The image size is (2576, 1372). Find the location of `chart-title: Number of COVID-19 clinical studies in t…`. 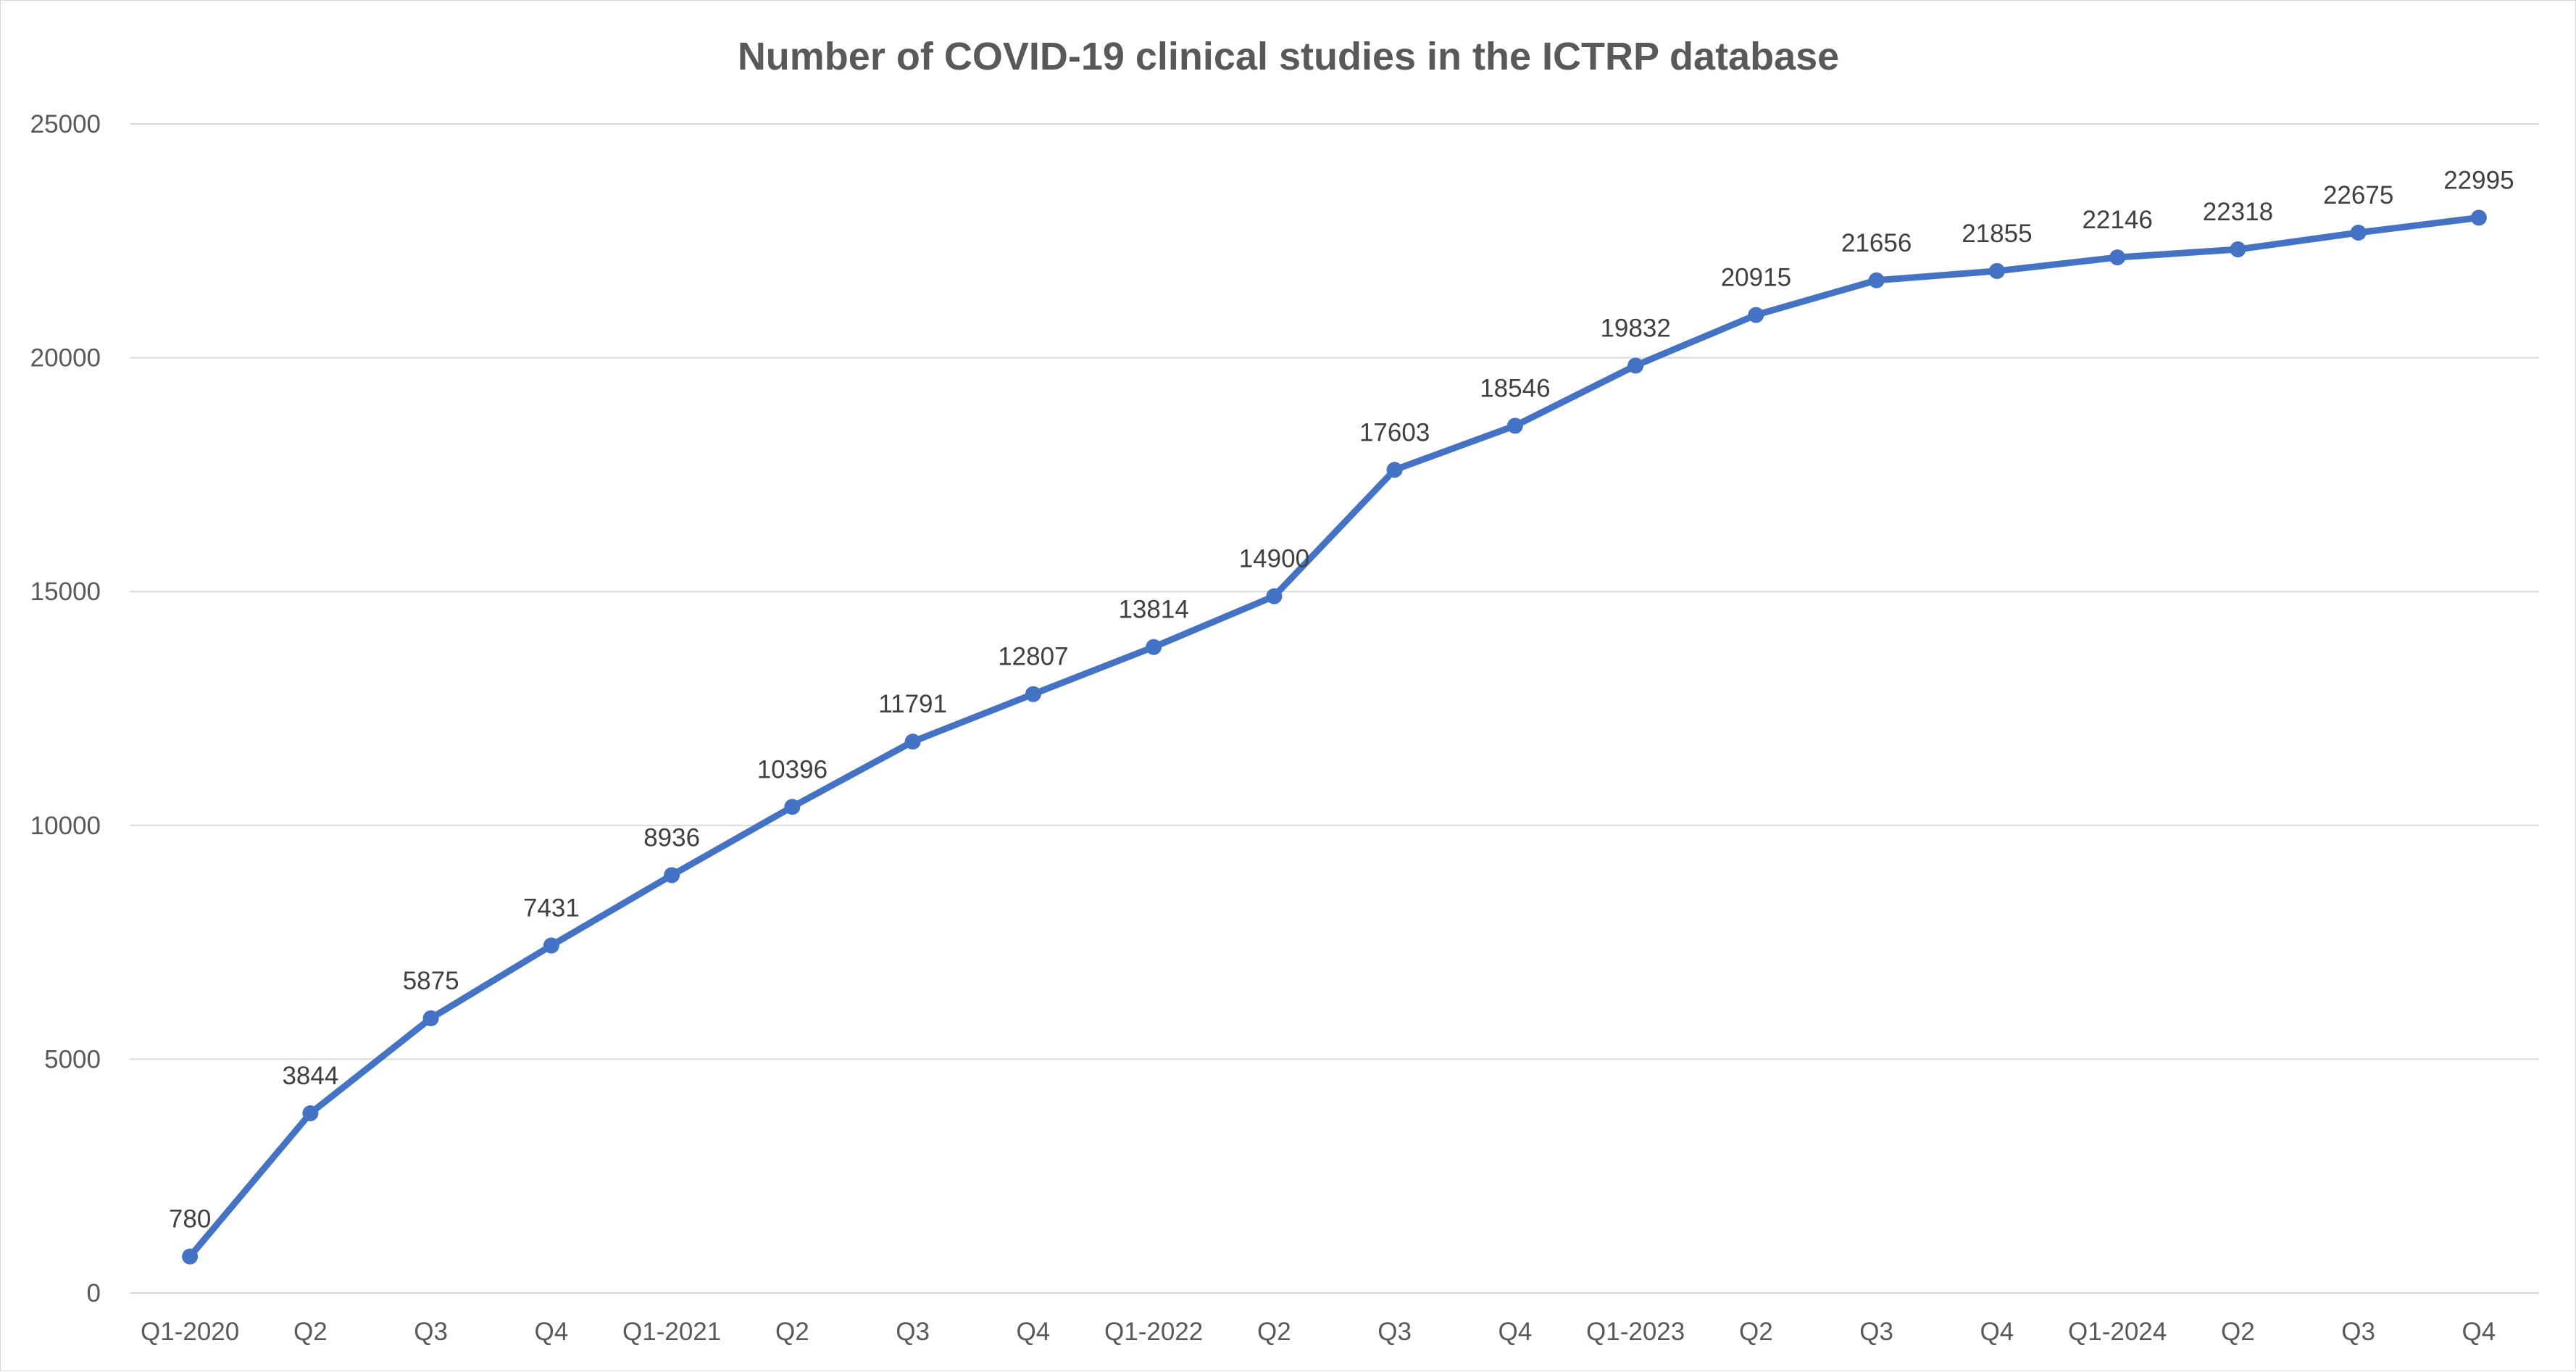

chart-title: Number of COVID-19 clinical studies in t… is located at coordinates (1288, 56).